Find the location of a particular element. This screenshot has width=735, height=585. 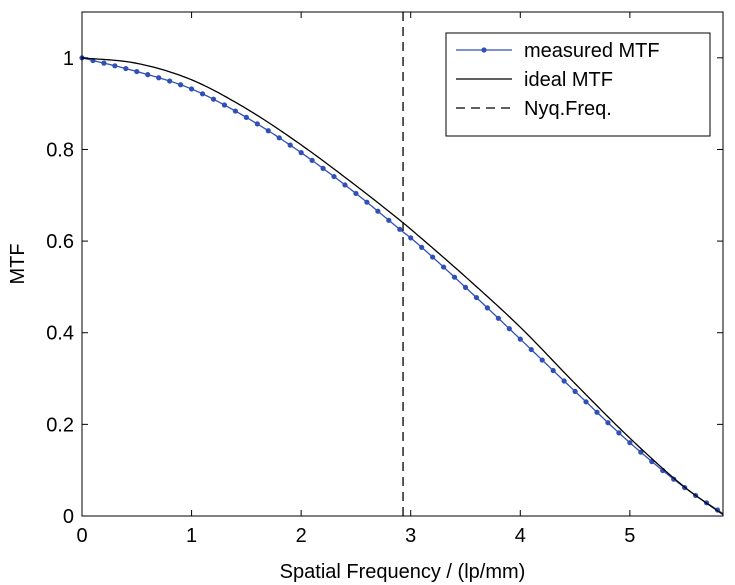

legend-entry-nyquist: Nyq.Freq. is located at coordinates (534, 109).